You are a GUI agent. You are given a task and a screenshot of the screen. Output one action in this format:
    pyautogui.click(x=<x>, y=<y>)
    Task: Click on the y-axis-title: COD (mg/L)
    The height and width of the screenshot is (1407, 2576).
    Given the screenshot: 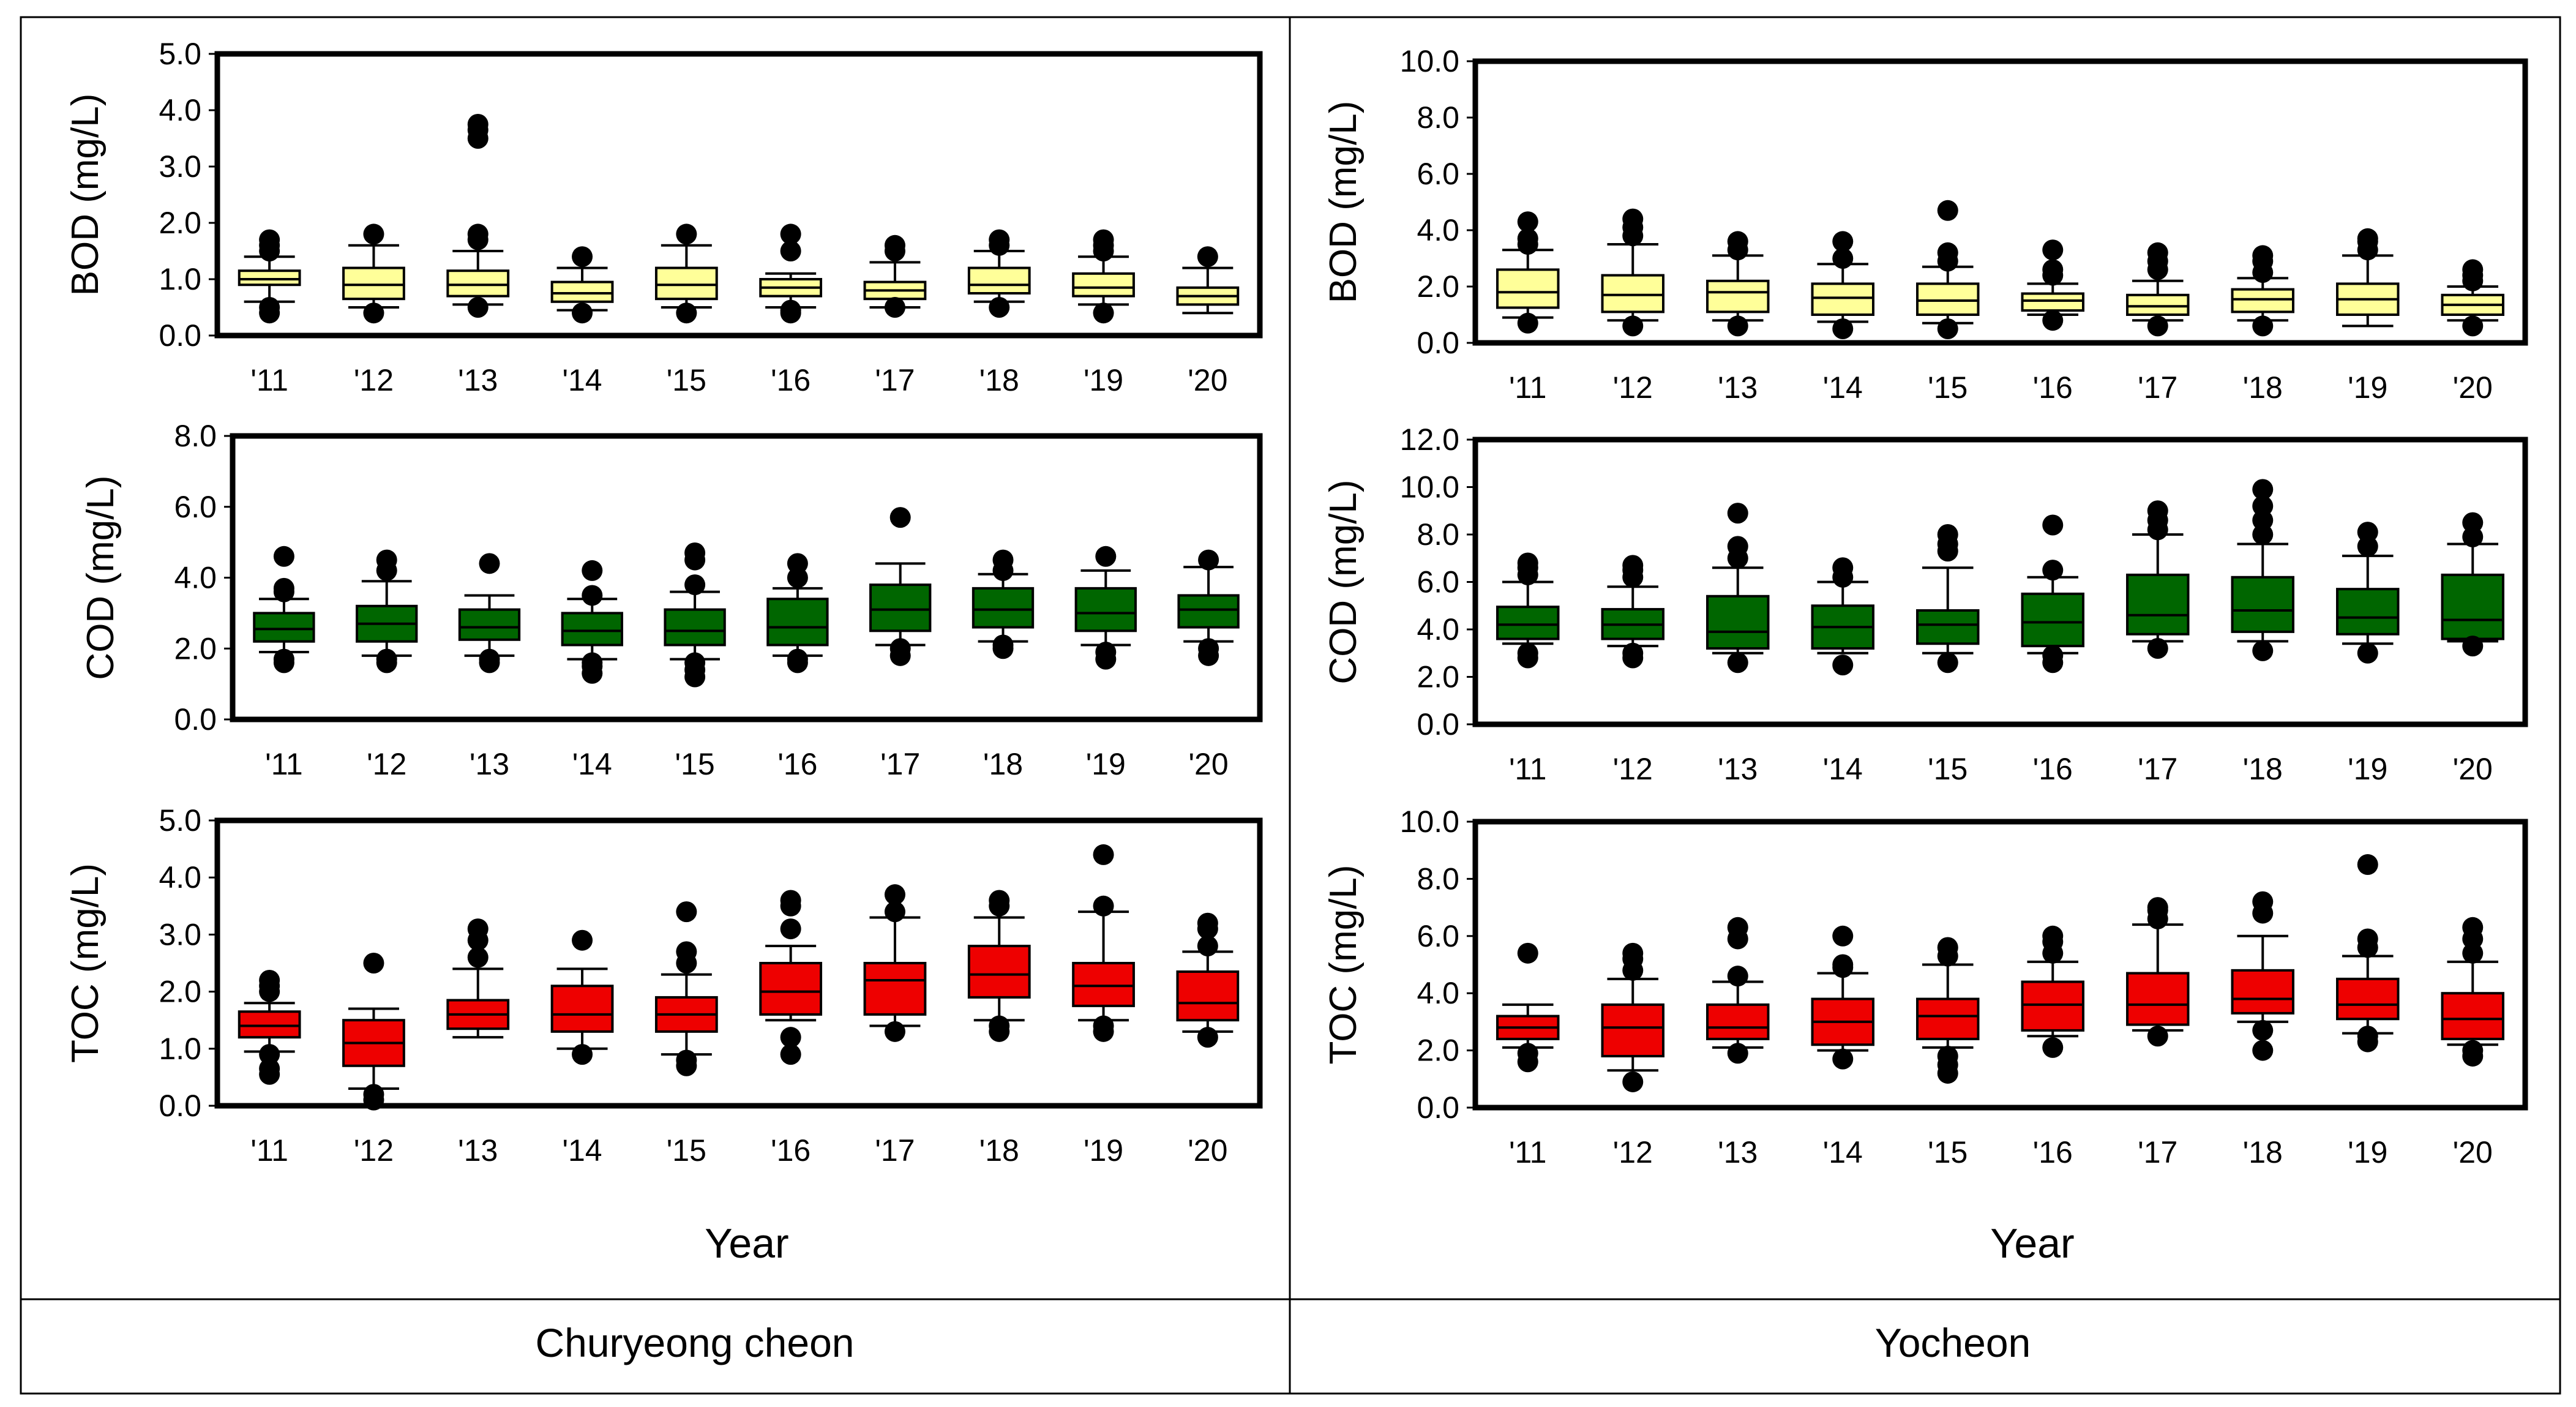 What is the action you would take?
    pyautogui.click(x=1344, y=581)
    